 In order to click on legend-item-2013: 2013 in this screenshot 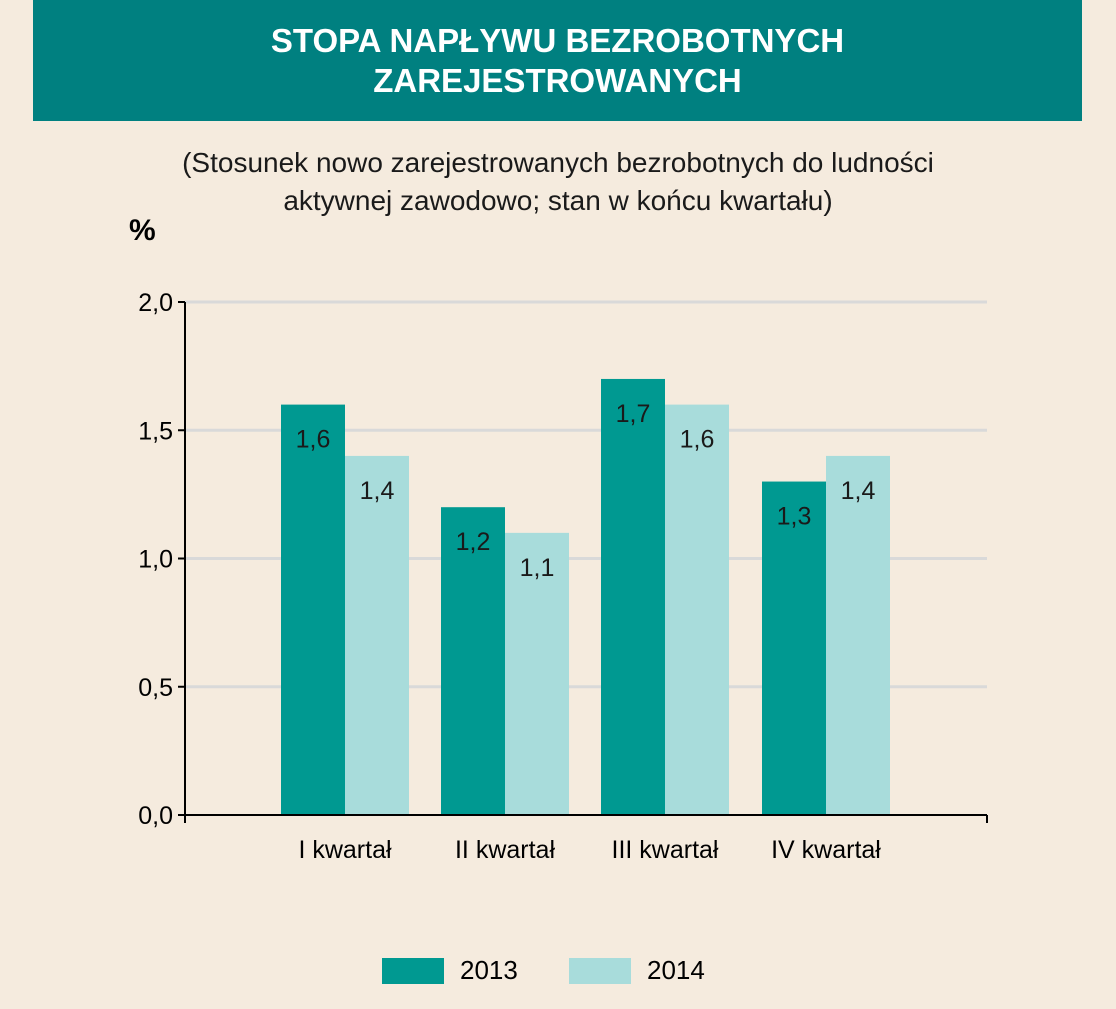, I will do `click(450, 970)`.